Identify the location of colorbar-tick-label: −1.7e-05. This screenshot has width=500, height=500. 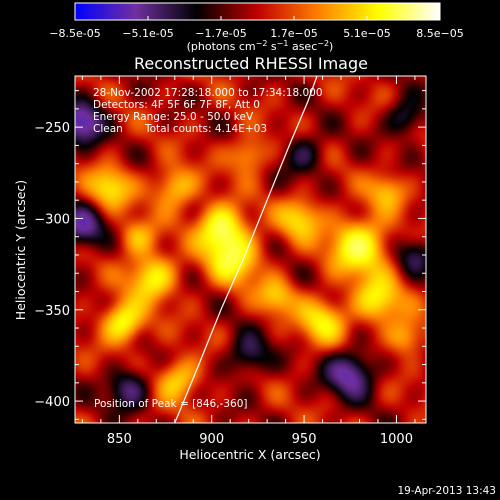
(220, 33).